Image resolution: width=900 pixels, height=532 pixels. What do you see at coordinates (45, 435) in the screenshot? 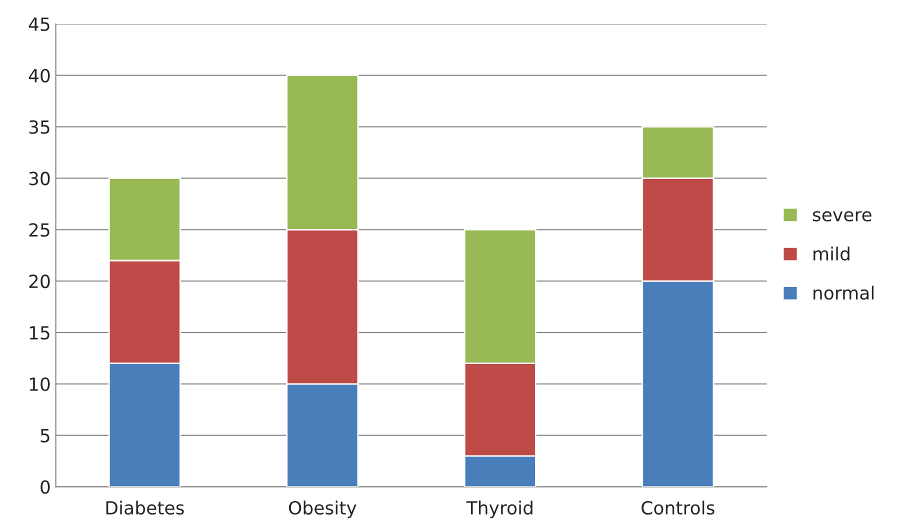
I see `y-tick-label: 5` at bounding box center [45, 435].